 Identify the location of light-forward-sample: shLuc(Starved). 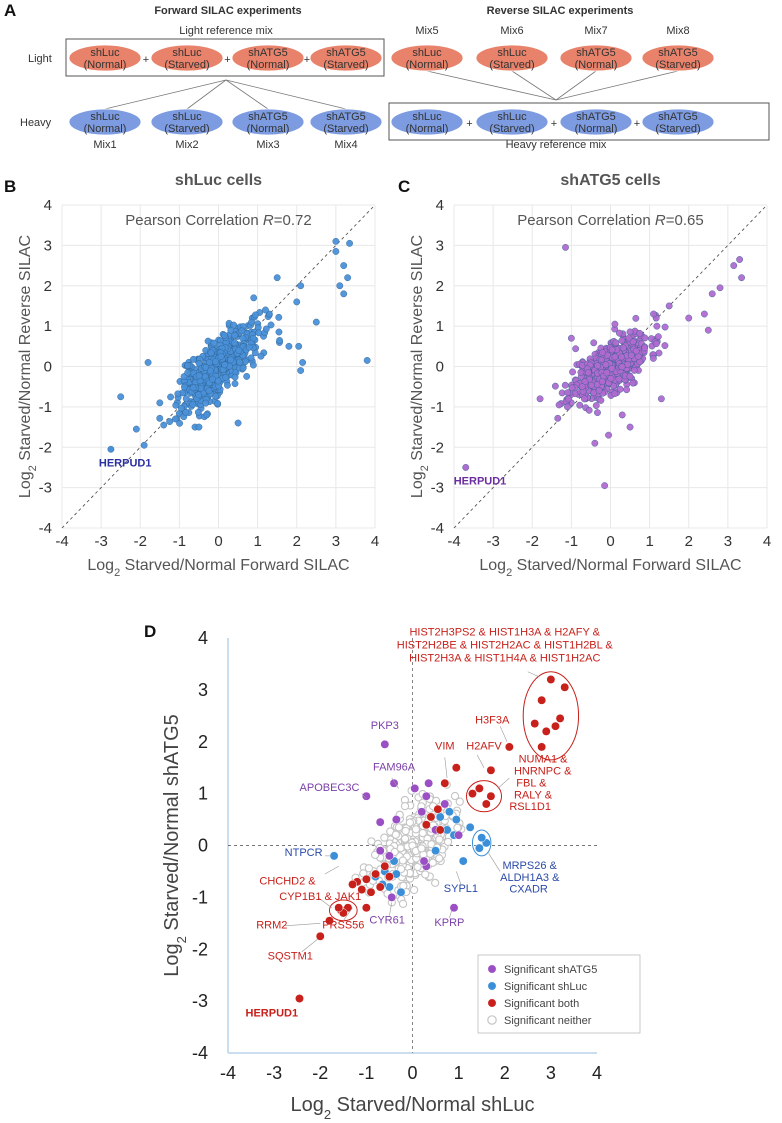
(187, 58).